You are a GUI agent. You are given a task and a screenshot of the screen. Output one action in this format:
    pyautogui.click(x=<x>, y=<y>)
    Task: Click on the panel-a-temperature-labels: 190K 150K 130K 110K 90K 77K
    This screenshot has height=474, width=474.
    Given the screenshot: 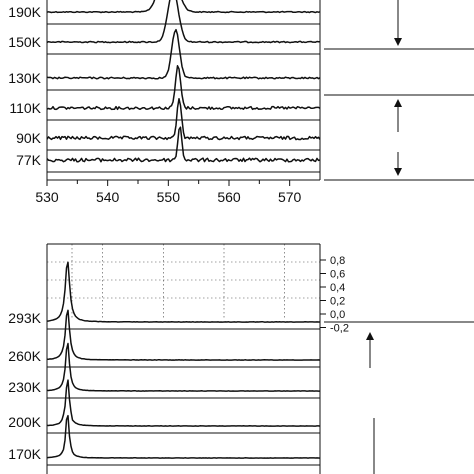 What is the action you would take?
    pyautogui.click(x=24, y=86)
    